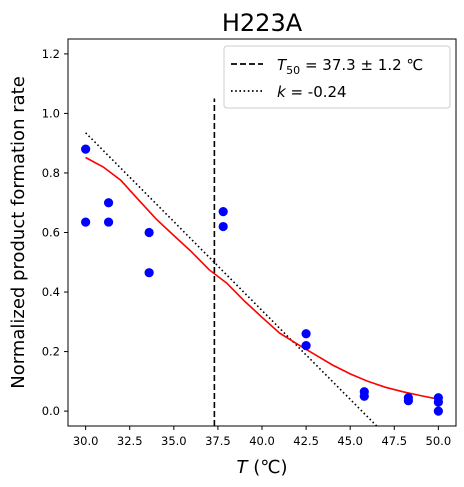  I want to click on legend-label: k = -0.24, so click(312, 92).